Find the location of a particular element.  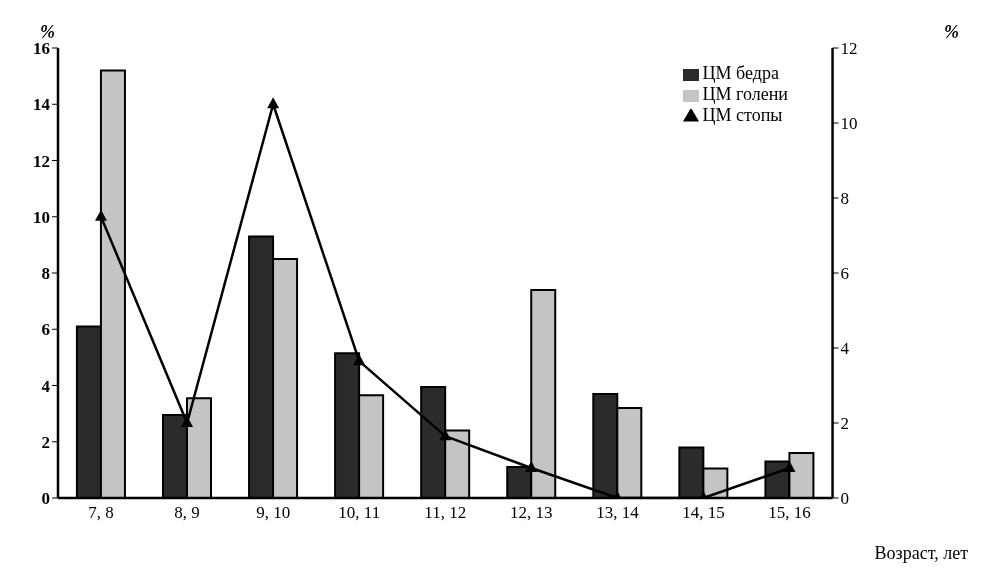

y-tick-label: 0 is located at coordinates (45, 499).